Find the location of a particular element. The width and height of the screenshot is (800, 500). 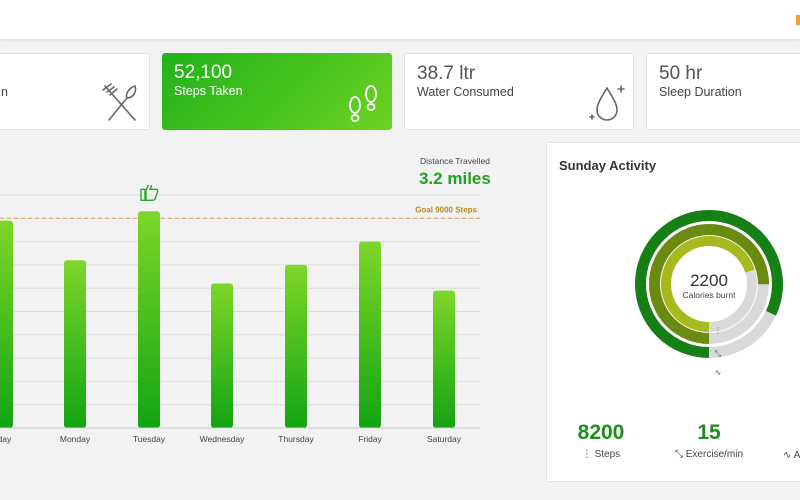

distance-value: 3.2 miles is located at coordinates (455, 178).